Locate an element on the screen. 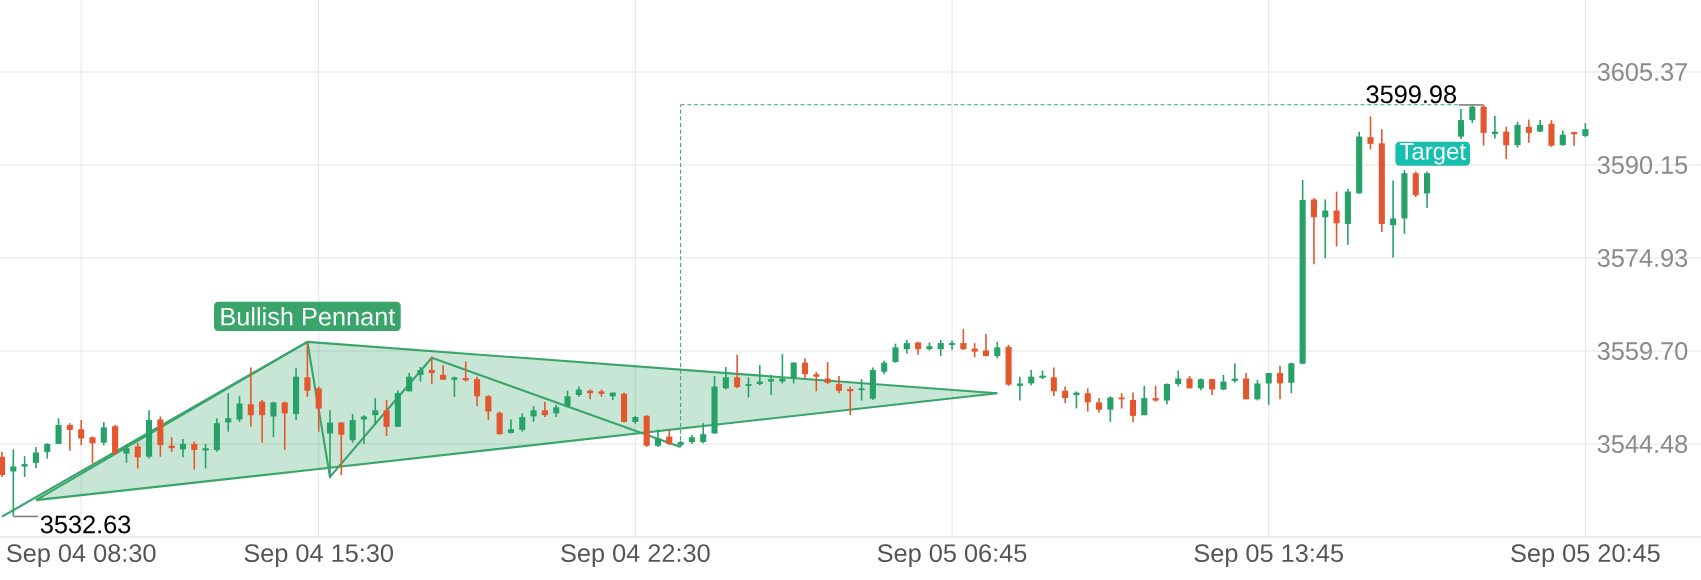  annotation: Bullish Pennant is located at coordinates (308, 316).